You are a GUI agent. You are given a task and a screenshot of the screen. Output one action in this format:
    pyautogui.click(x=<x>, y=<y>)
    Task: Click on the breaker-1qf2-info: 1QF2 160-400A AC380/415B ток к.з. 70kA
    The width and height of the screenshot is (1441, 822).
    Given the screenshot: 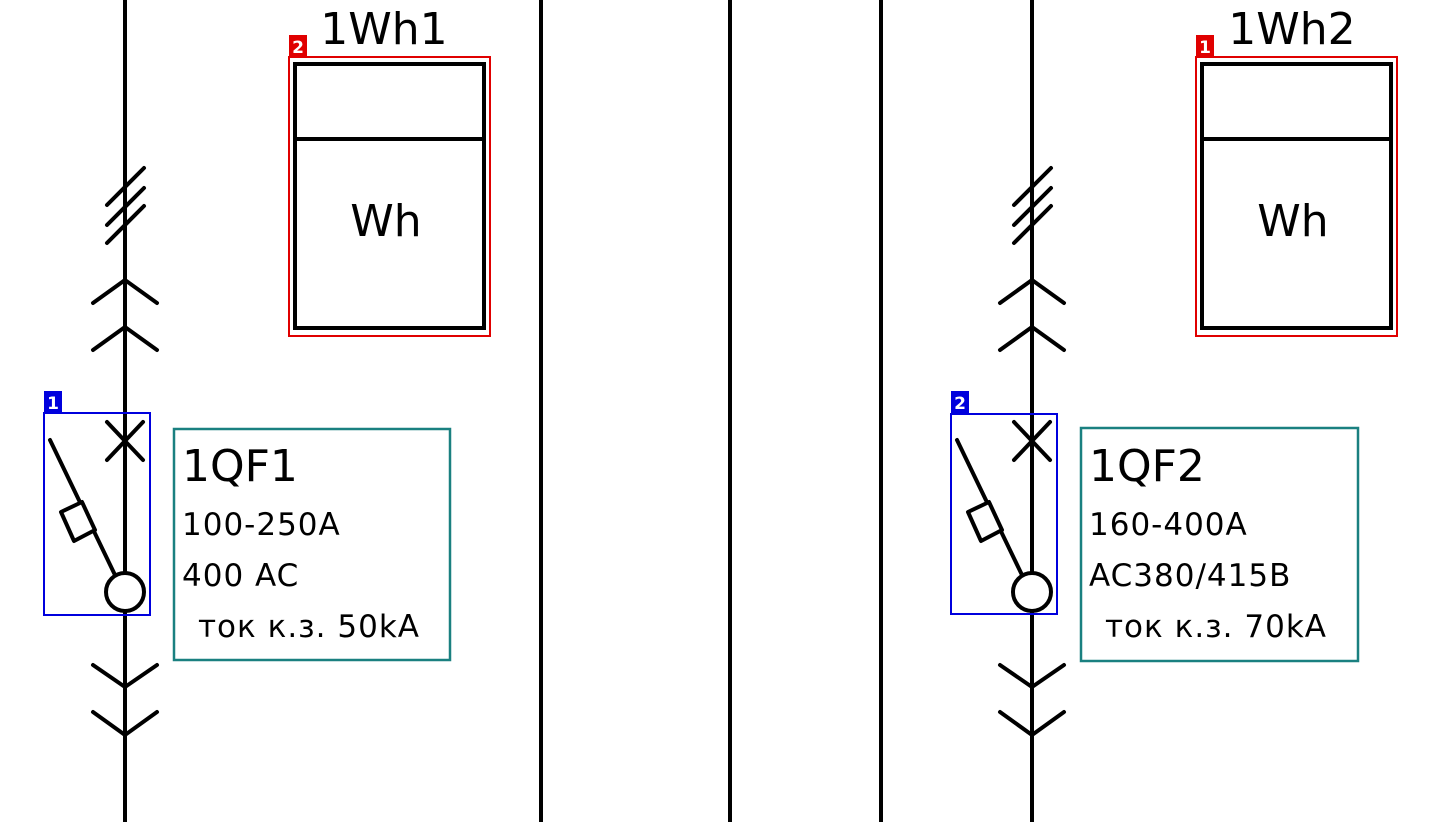 What is the action you would take?
    pyautogui.click(x=1219, y=544)
    